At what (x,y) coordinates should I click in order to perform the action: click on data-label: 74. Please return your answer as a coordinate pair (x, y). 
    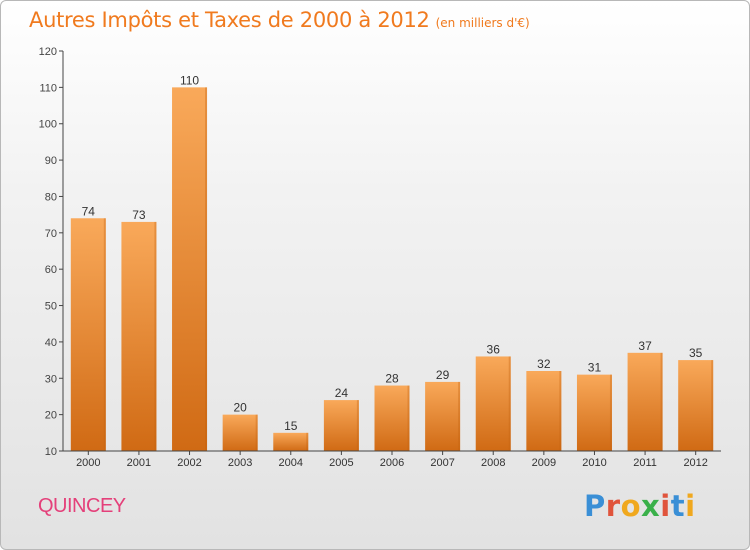
    Looking at the image, I should click on (89, 211).